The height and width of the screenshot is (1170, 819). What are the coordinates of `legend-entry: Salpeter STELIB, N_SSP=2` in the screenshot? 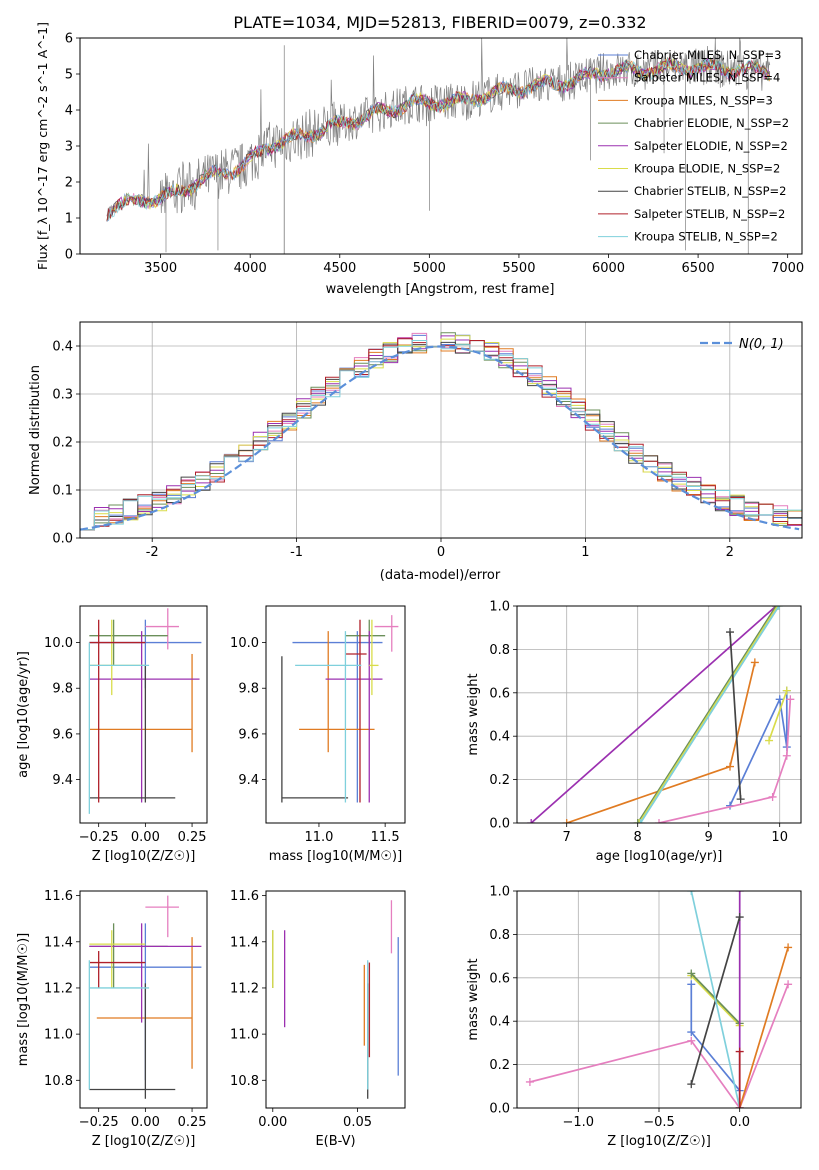 It's located at (709, 214).